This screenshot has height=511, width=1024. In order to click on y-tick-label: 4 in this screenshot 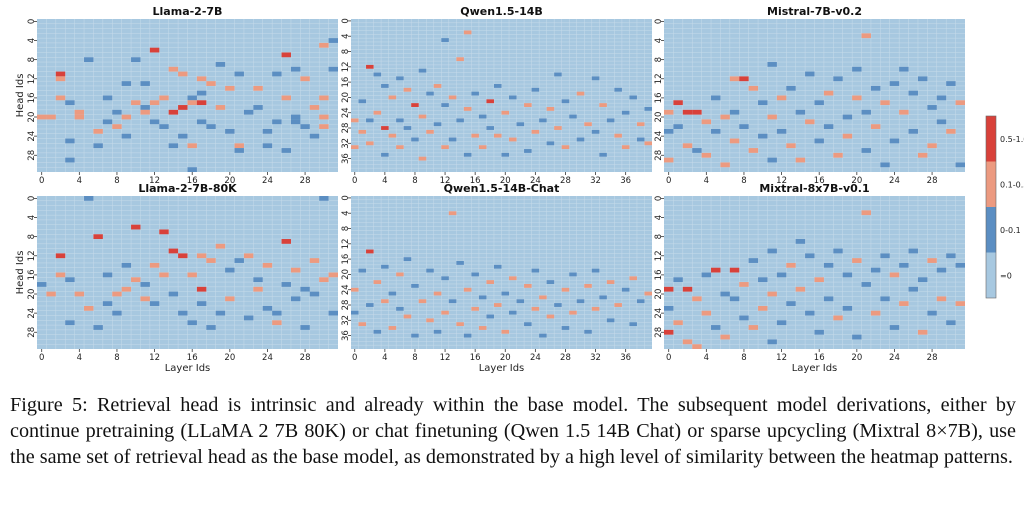, I will do `click(659, 40)`.